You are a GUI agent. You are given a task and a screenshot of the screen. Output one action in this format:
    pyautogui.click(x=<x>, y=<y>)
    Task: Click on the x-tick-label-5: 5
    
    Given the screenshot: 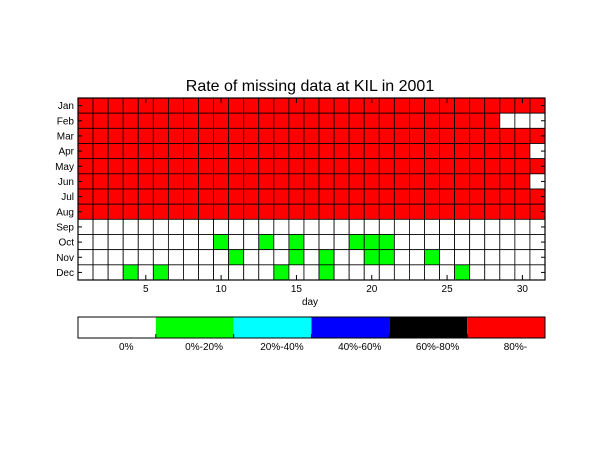 What is the action you would take?
    pyautogui.click(x=146, y=289)
    